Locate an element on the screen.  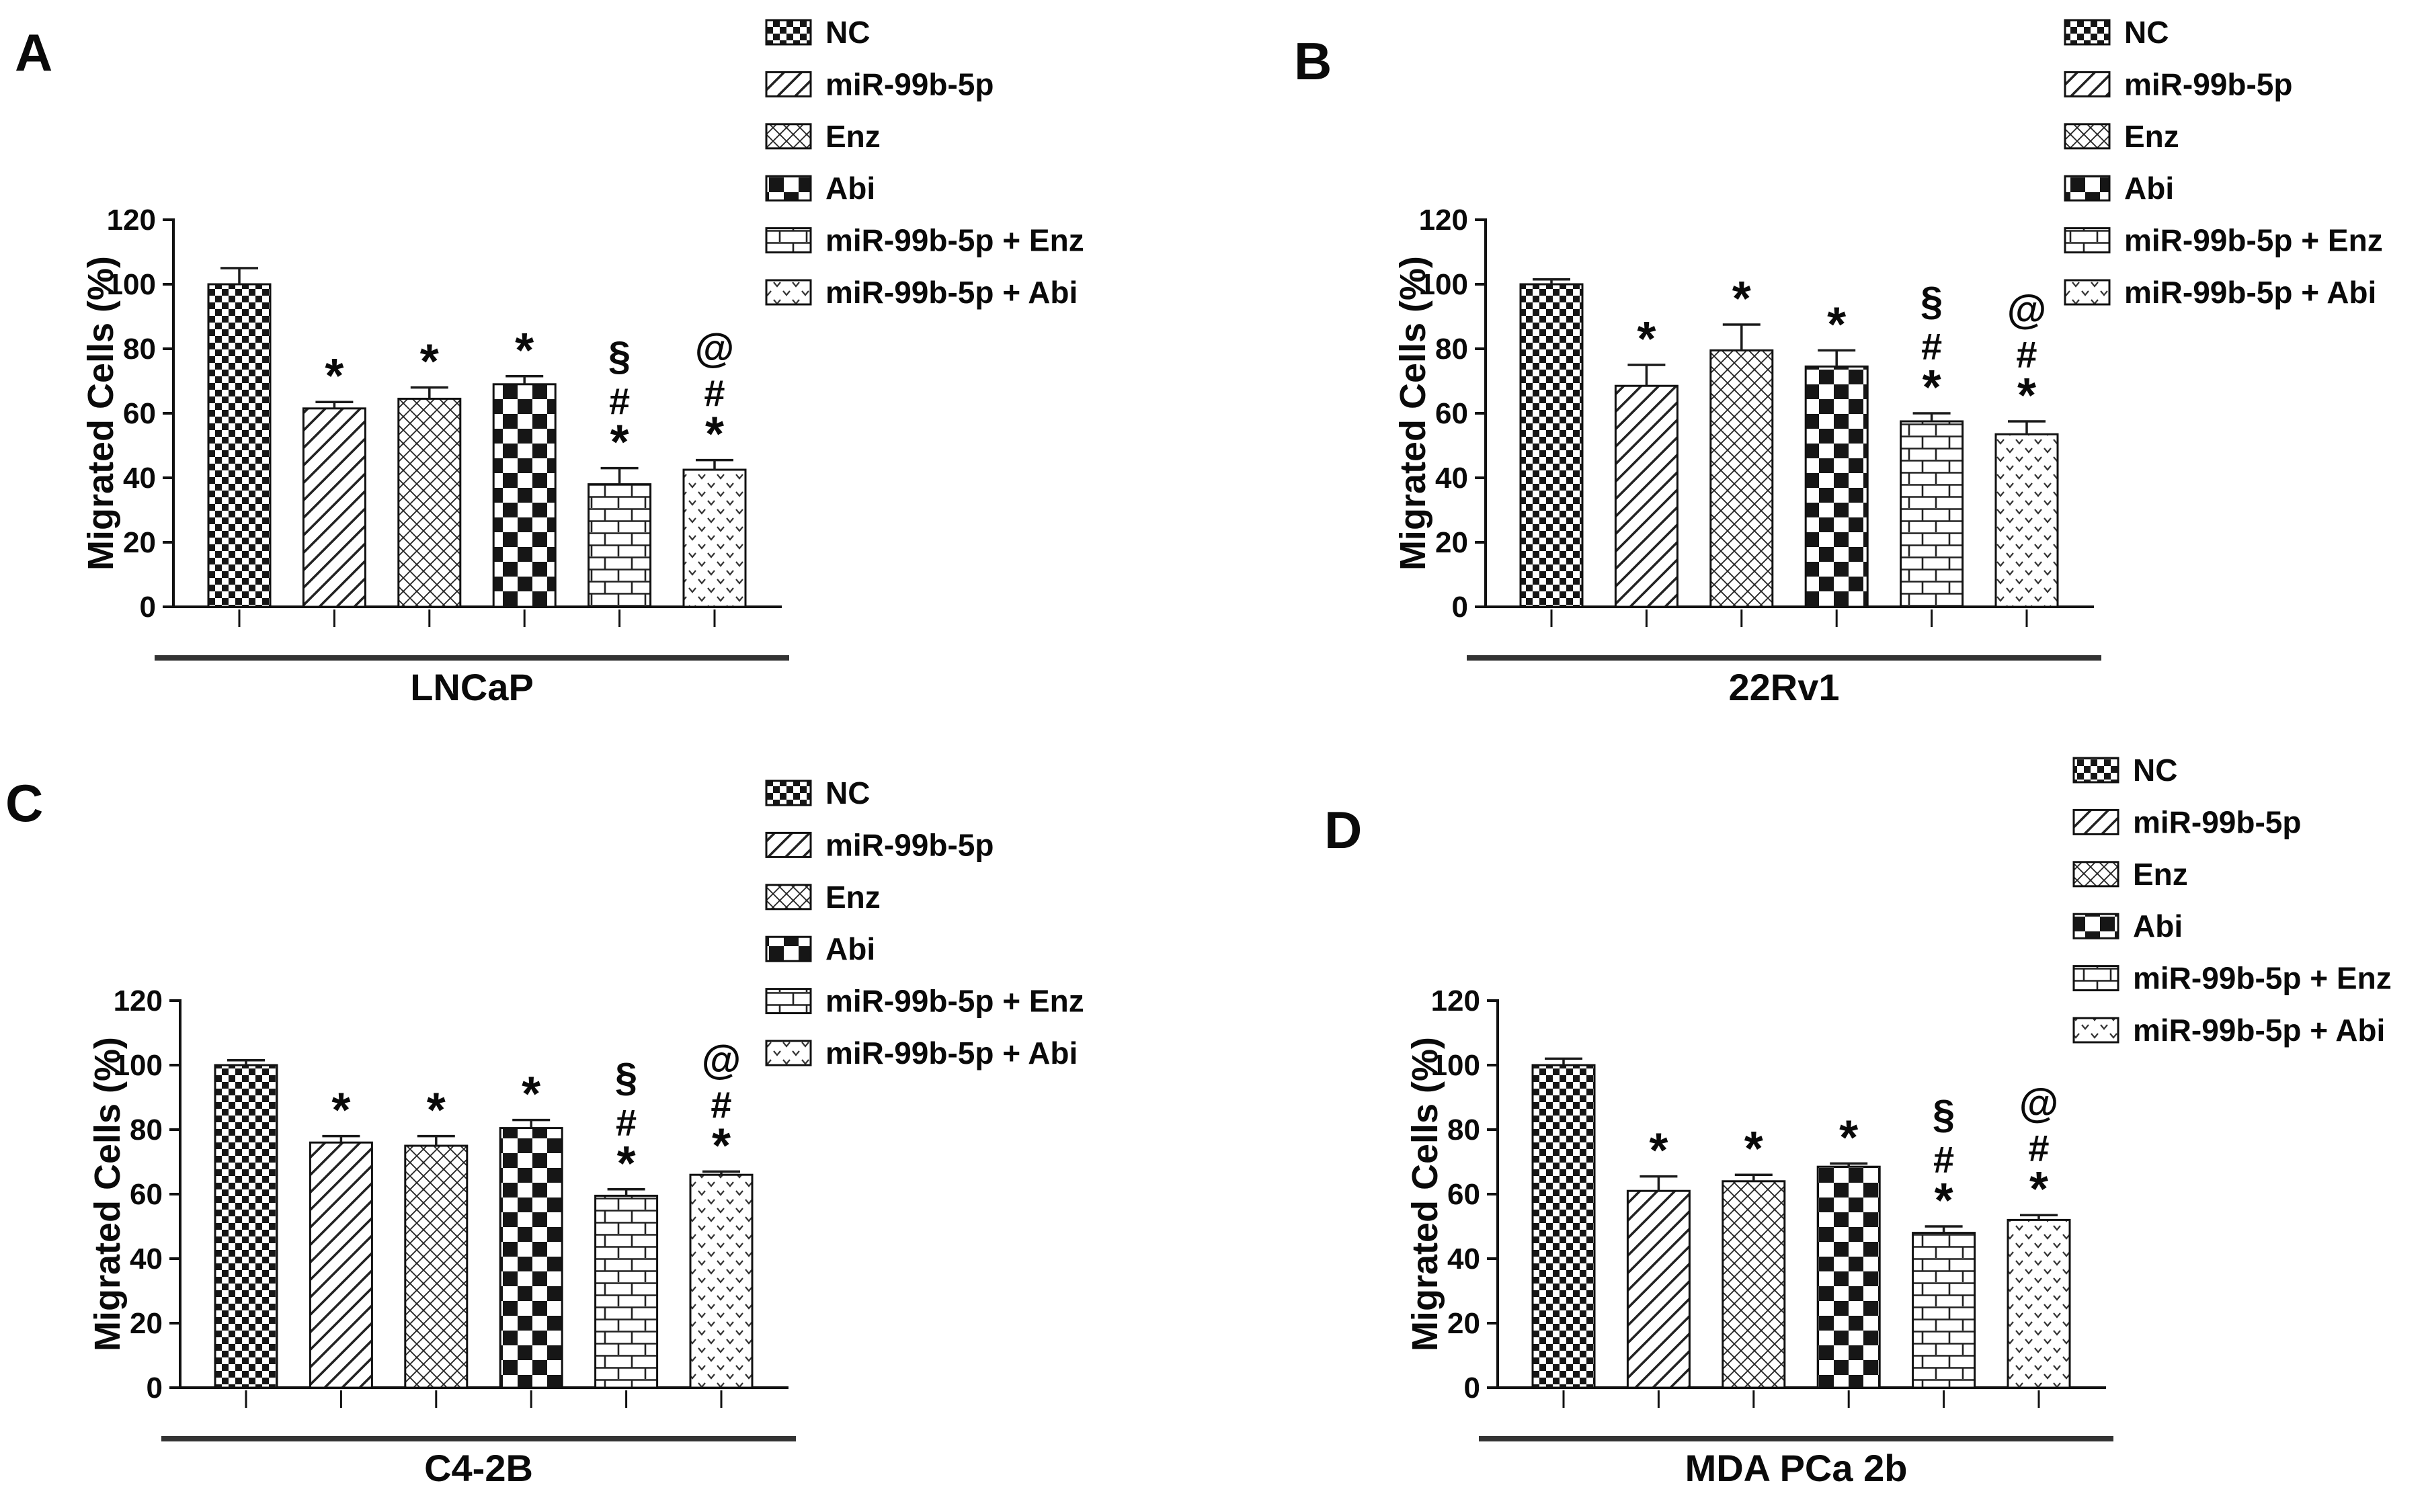
bar-group-abi: * is located at coordinates (524, 466).